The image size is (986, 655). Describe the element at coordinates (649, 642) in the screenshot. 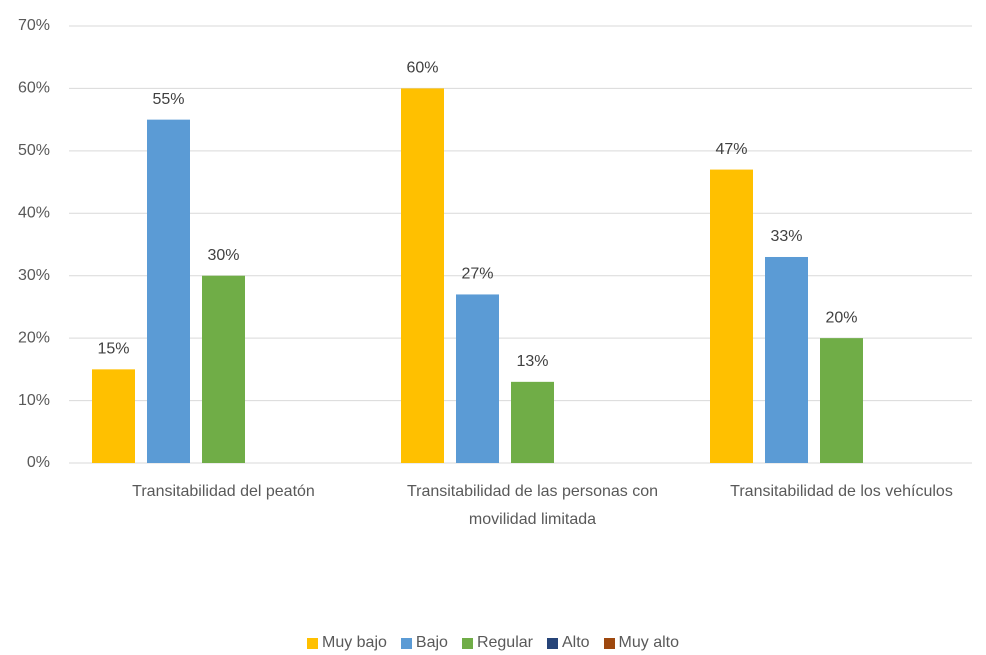

I see `legend-label: Muy alto` at that location.